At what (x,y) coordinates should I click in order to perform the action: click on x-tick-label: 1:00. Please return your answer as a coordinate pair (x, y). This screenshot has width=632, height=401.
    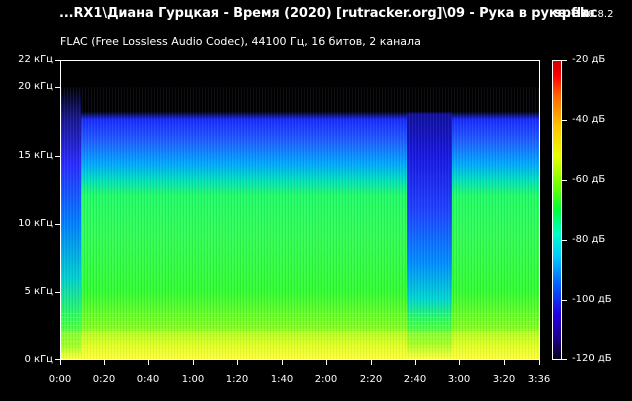
    Looking at the image, I should click on (193, 379).